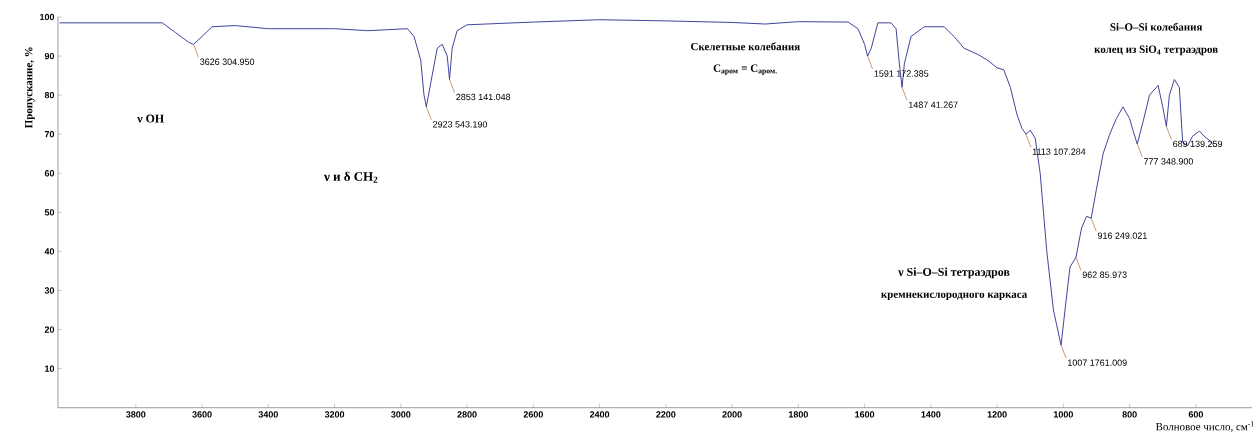 The height and width of the screenshot is (444, 1258). What do you see at coordinates (150, 118) in the screenshot?
I see `annotation: ν OH` at bounding box center [150, 118].